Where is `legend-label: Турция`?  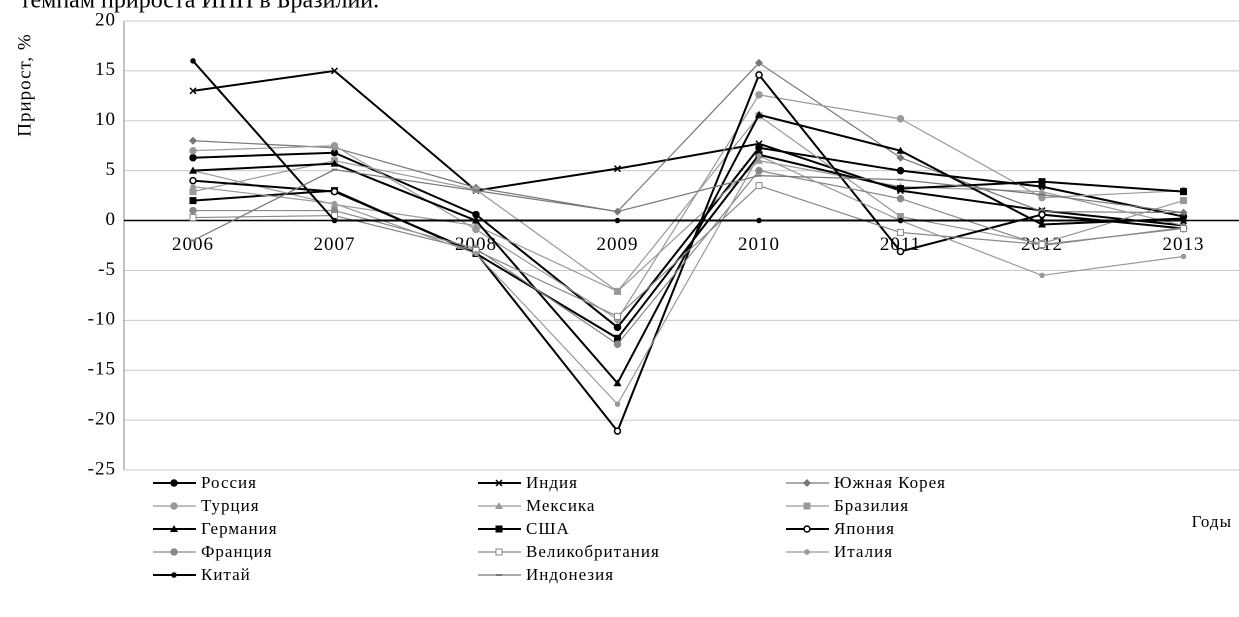 legend-label: Турция is located at coordinates (230, 505).